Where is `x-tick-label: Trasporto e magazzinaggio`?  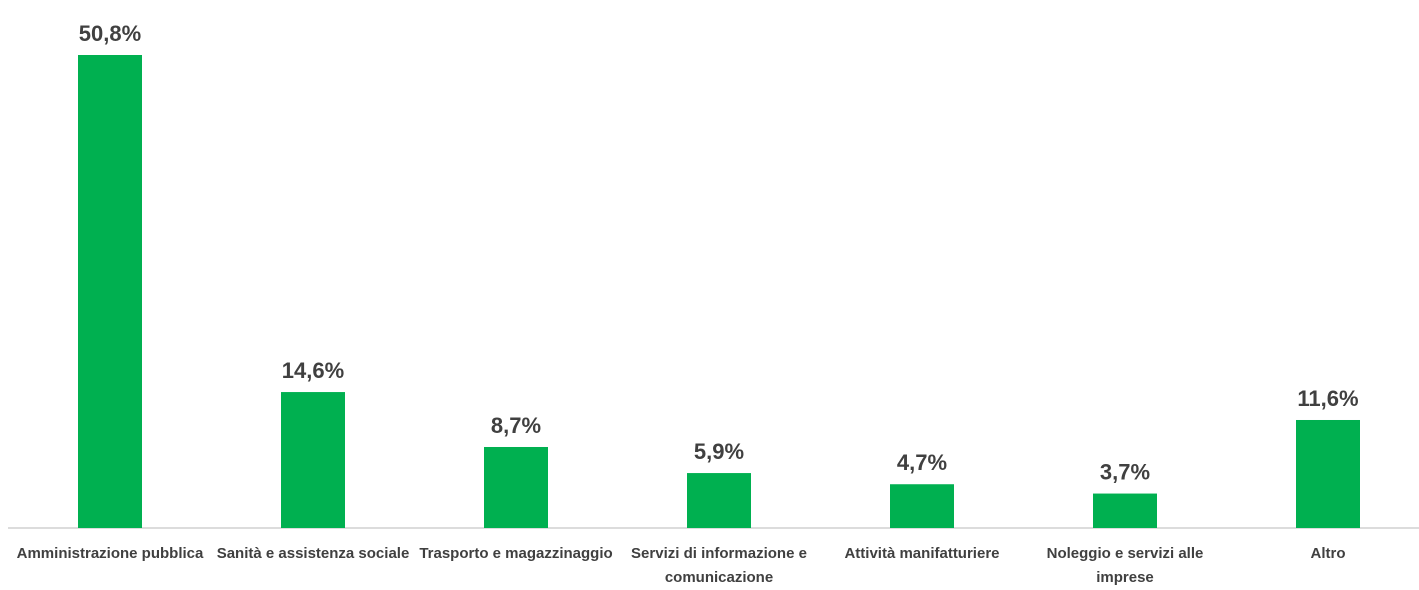 x-tick-label: Trasporto e magazzinaggio is located at coordinates (516, 553).